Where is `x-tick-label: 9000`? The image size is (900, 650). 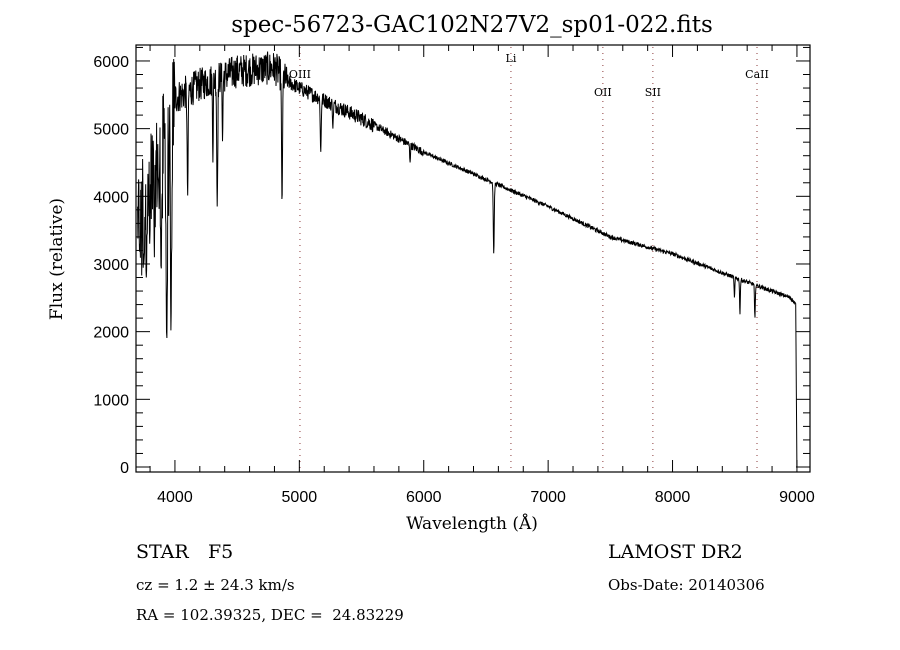 x-tick-label: 9000 is located at coordinates (797, 497).